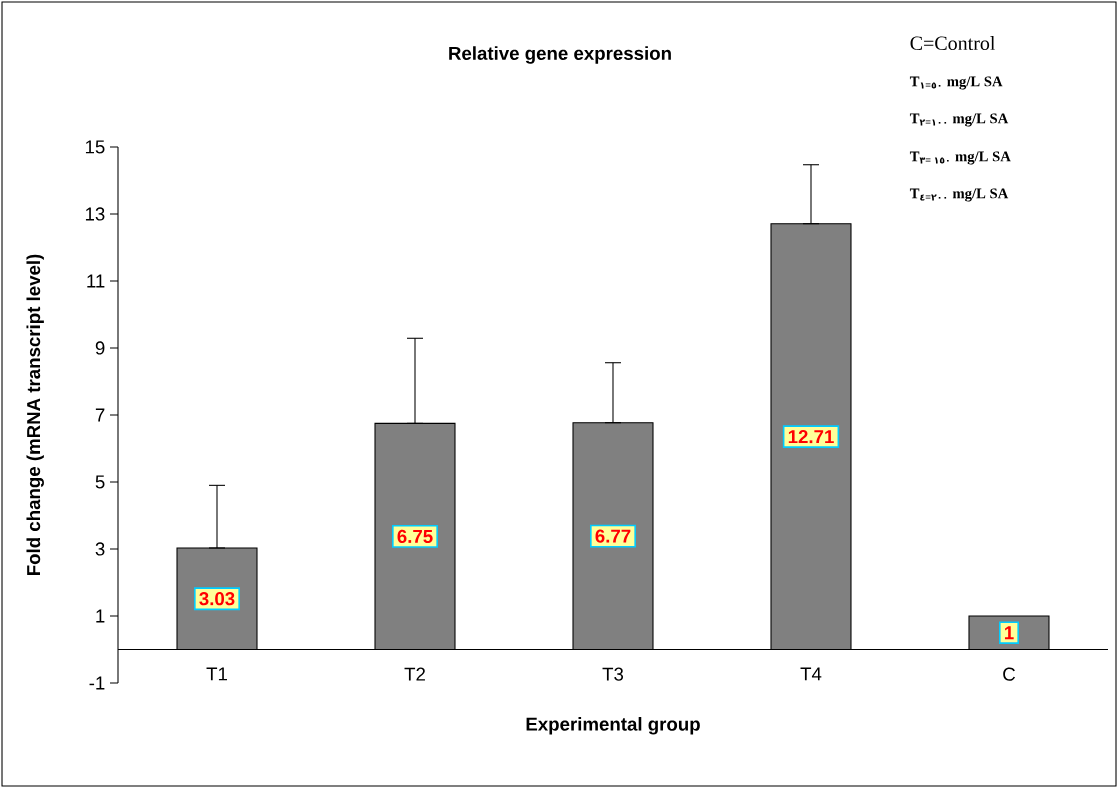 The image size is (1118, 787). Describe the element at coordinates (414, 674) in the screenshot. I see `x-tick-label: T2` at that location.